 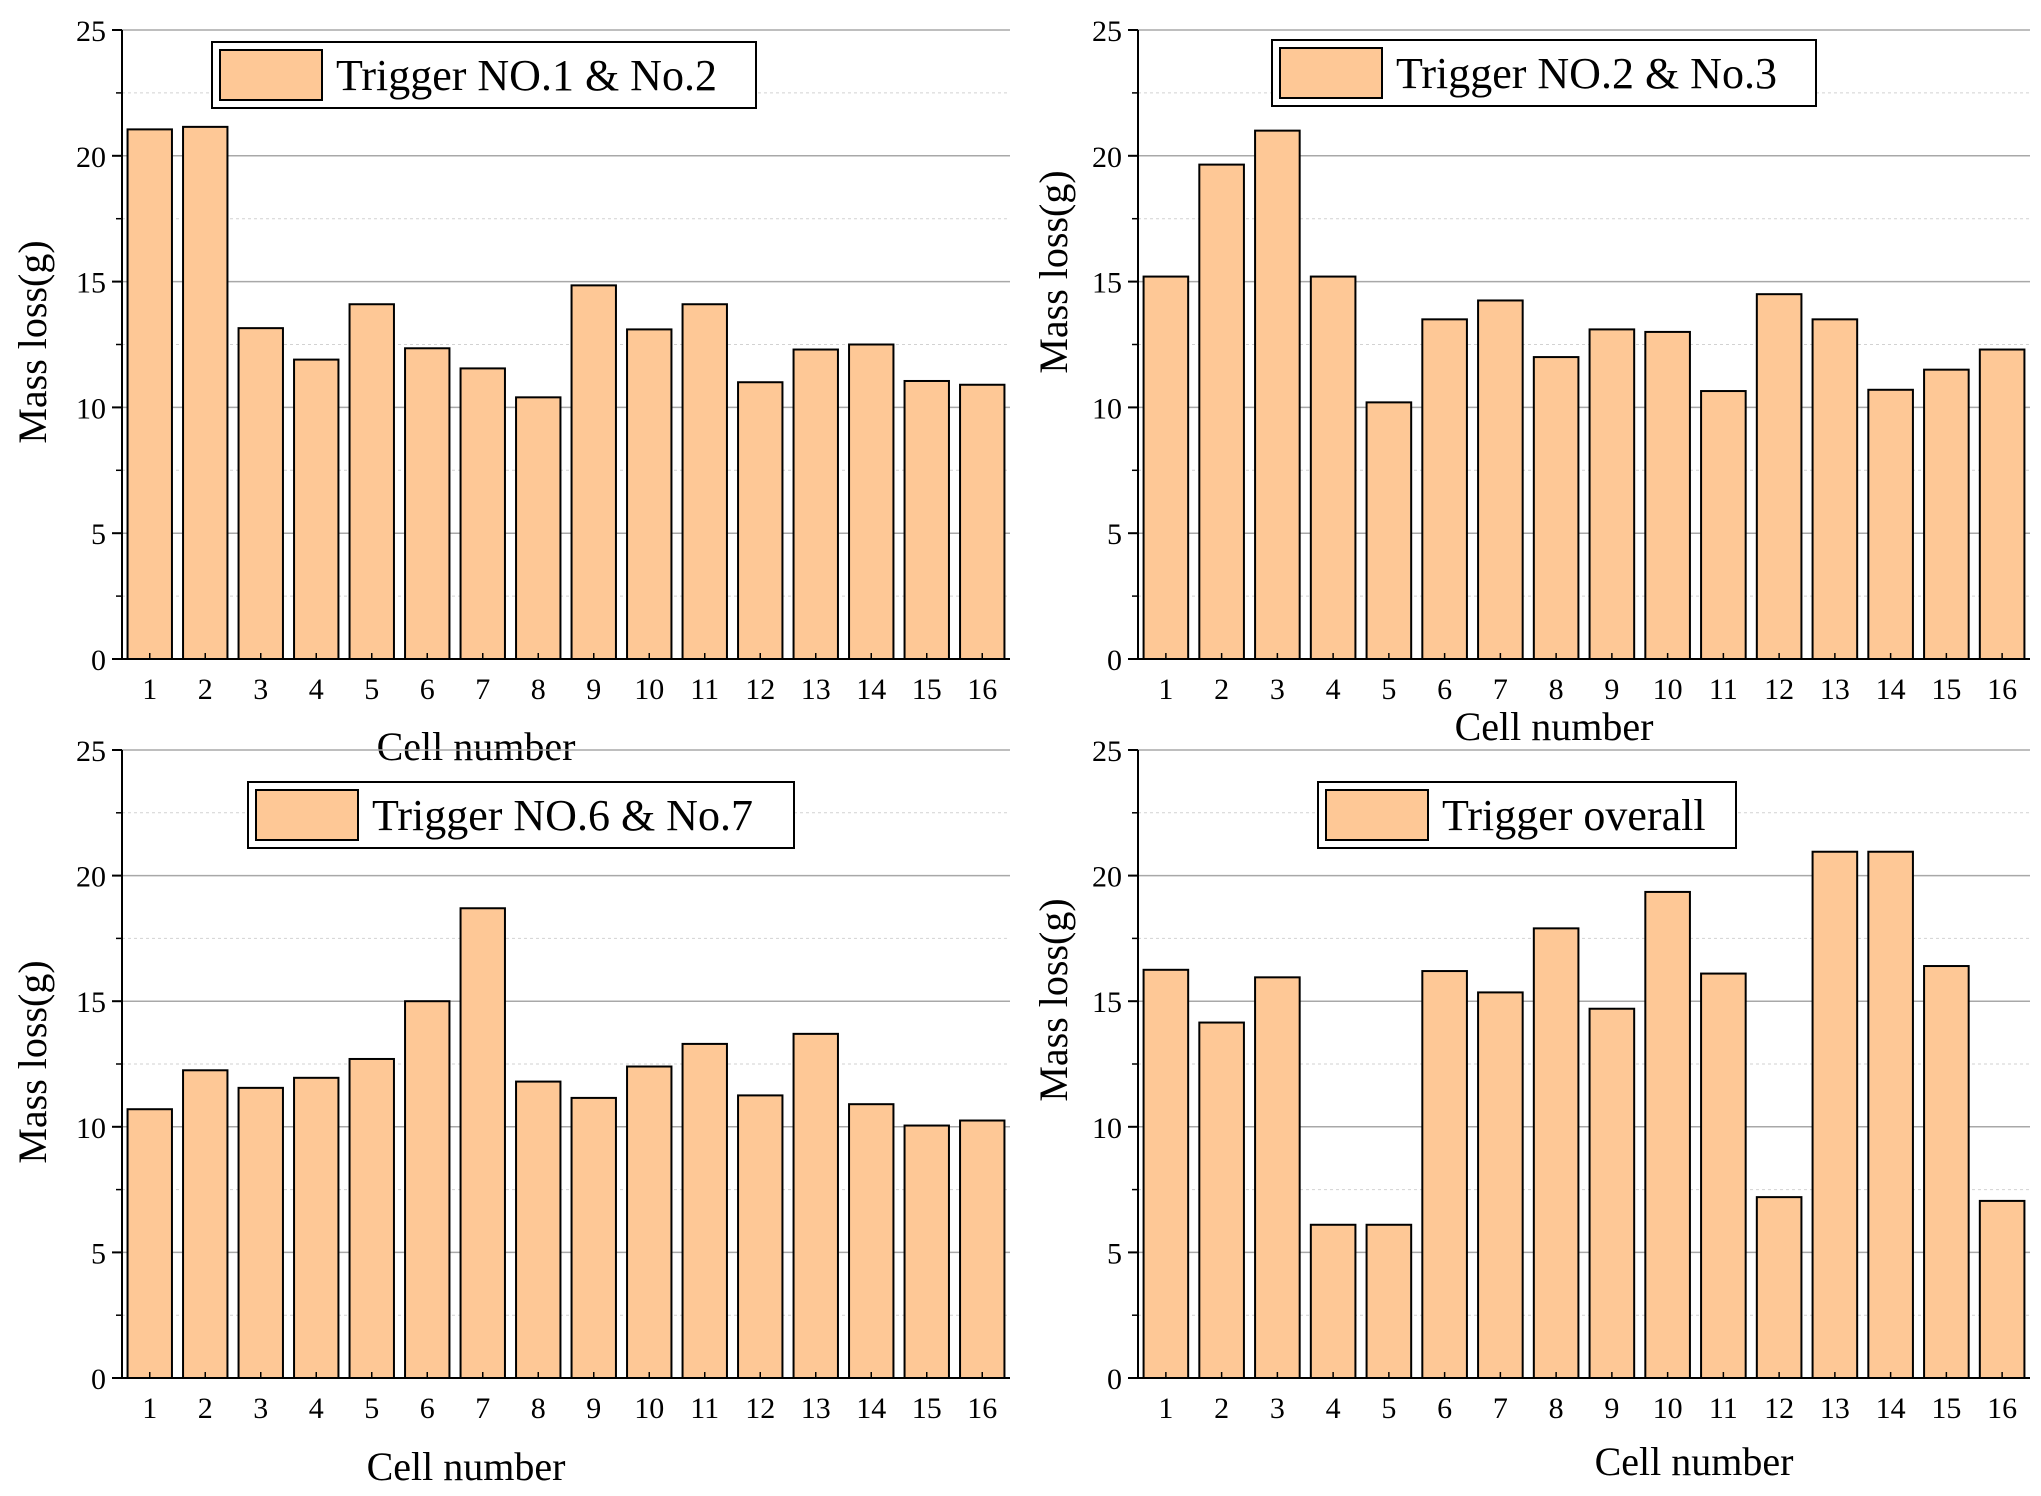 I want to click on legend-label: Trigger overall, so click(x=1574, y=815).